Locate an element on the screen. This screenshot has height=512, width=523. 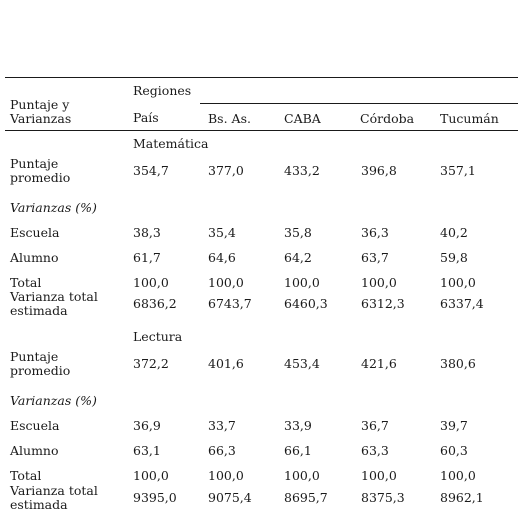
table-cell: 453,4 is located at coordinates (302, 363).